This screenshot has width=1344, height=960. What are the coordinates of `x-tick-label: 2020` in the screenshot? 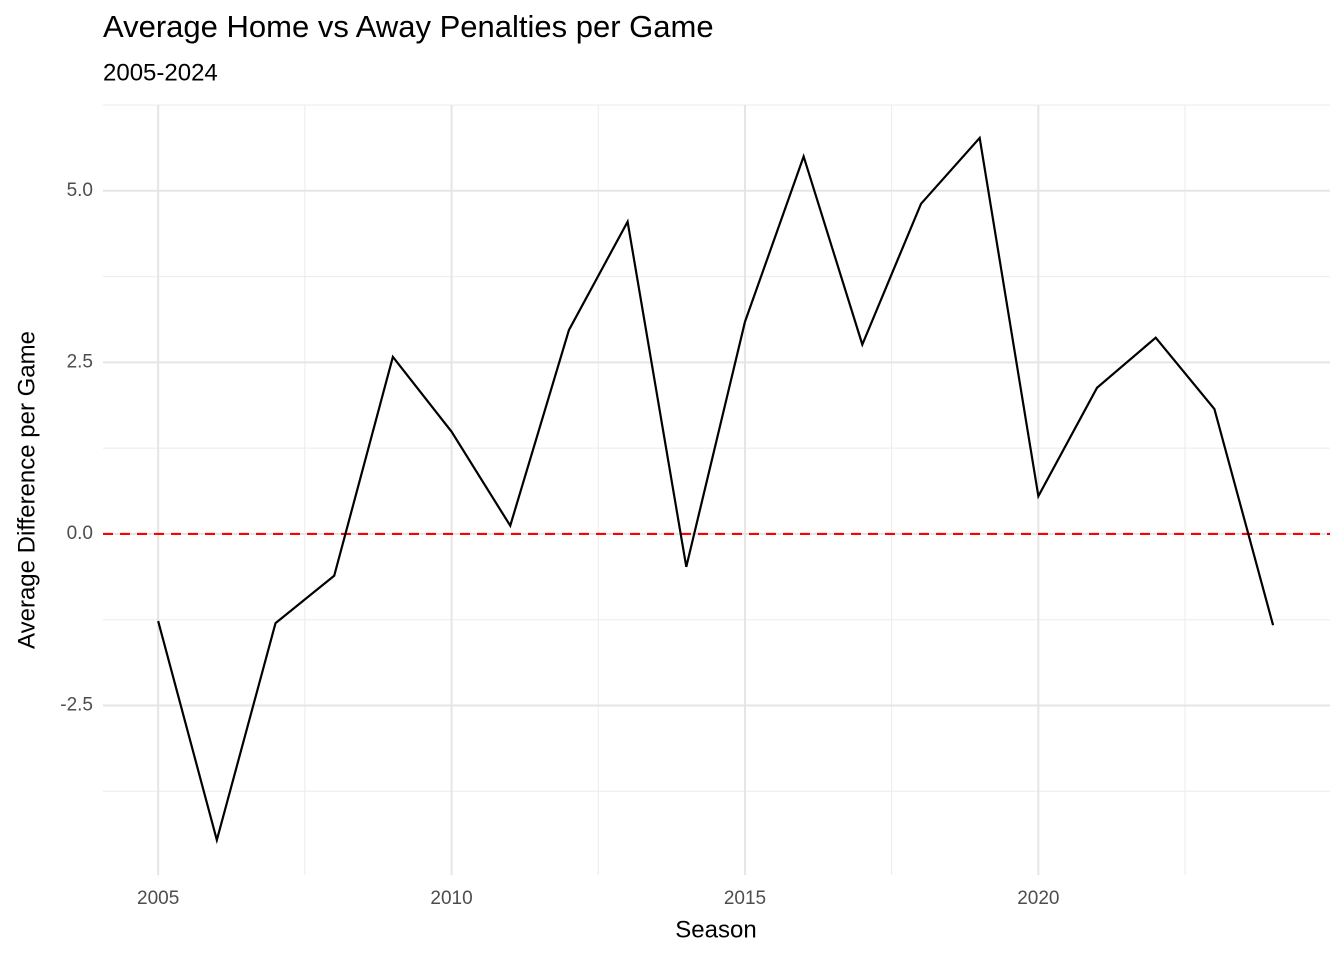 It's located at (1038, 898).